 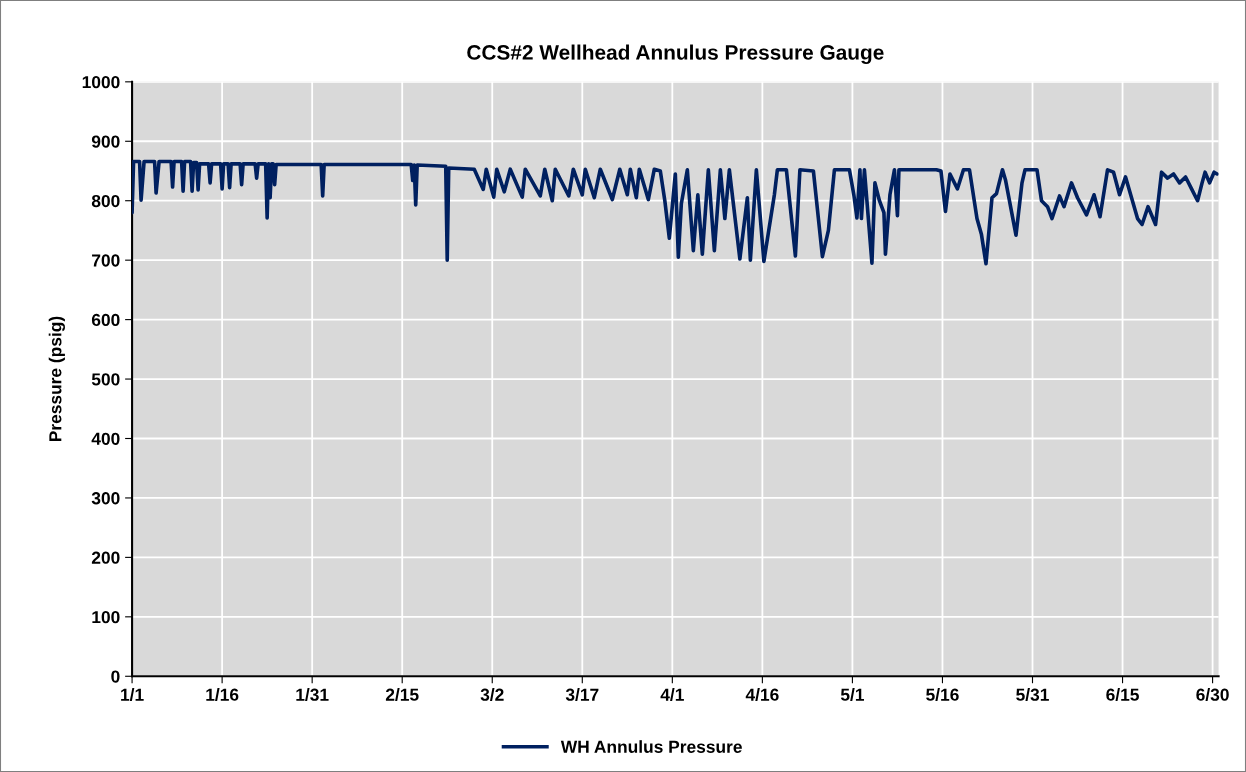 I want to click on y-tick-label: 1000, so click(x=101, y=82).